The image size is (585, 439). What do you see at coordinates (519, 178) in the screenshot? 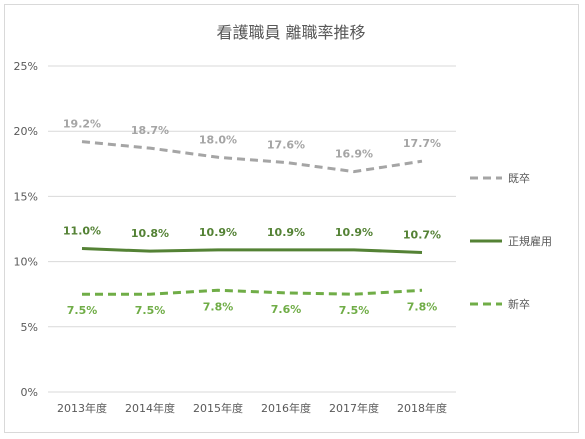
I see `legend-label: 既卒` at bounding box center [519, 178].